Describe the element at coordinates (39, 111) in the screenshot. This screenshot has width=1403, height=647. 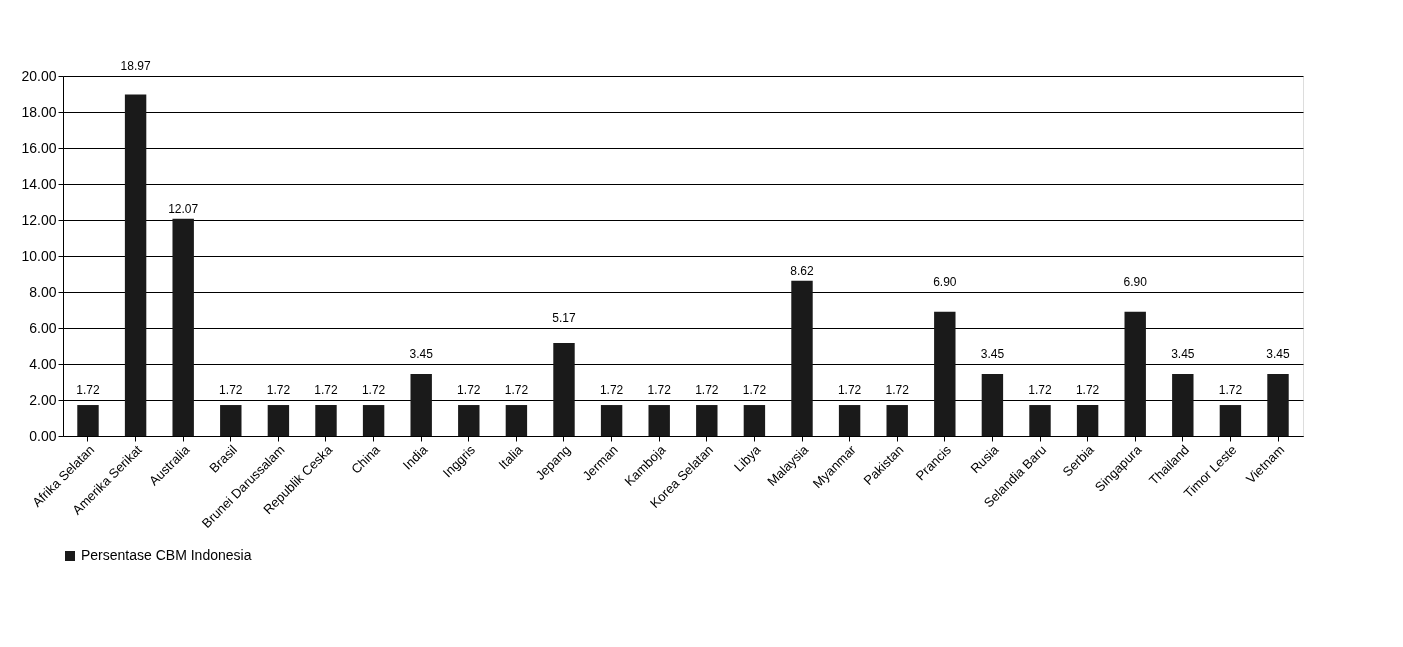
I see `y-tick-label: 18.00` at that location.